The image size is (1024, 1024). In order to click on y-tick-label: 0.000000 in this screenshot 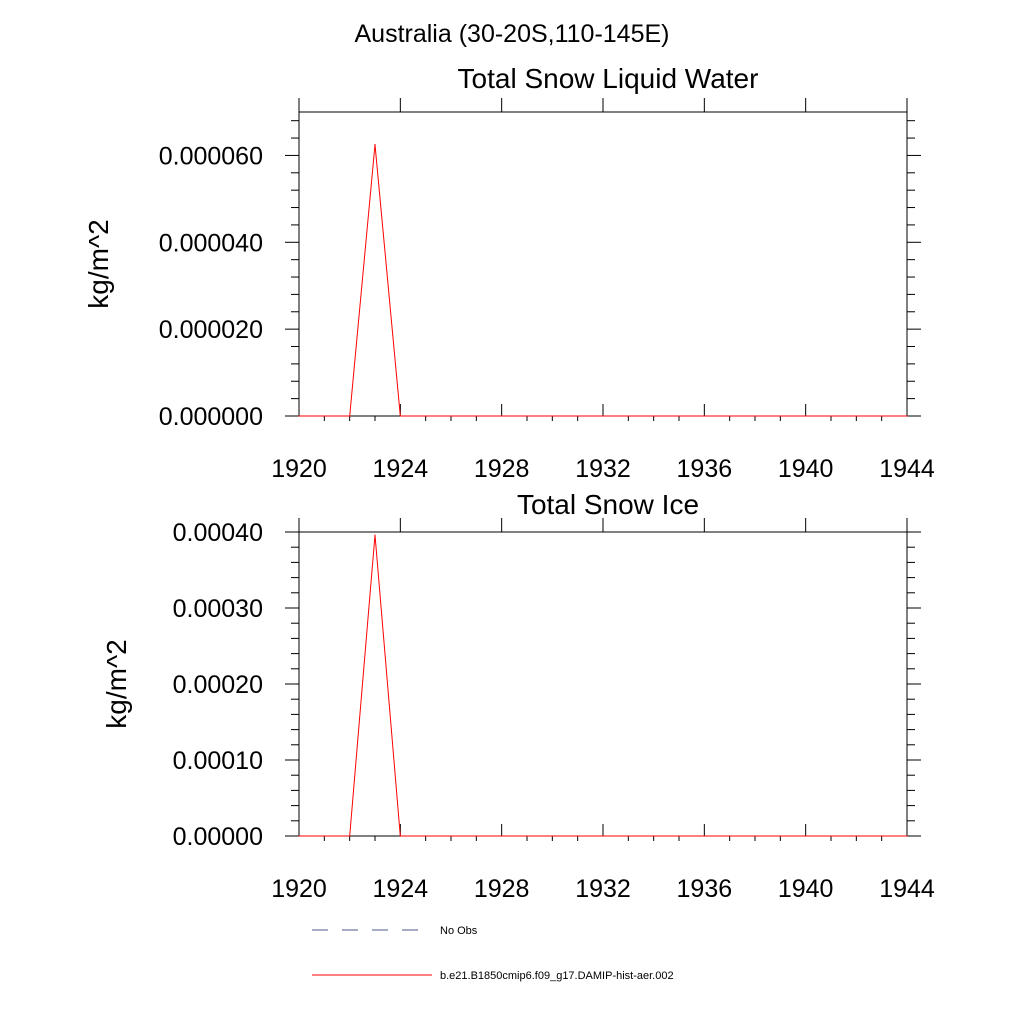, I will do `click(211, 417)`.